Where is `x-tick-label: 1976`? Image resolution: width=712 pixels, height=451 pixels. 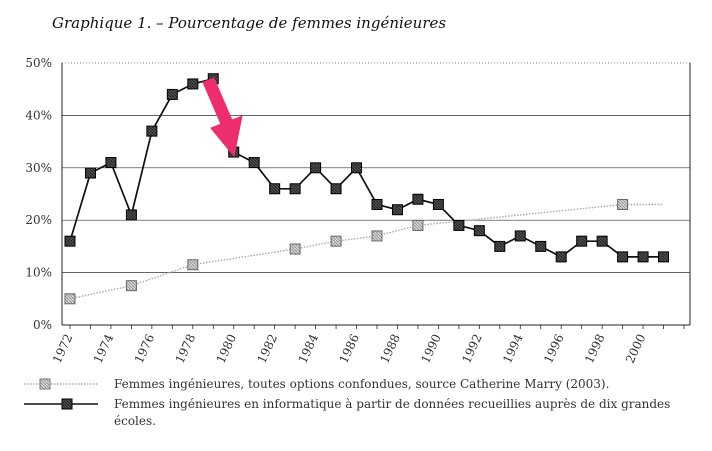
x-tick-label: 1976 is located at coordinates (145, 349).